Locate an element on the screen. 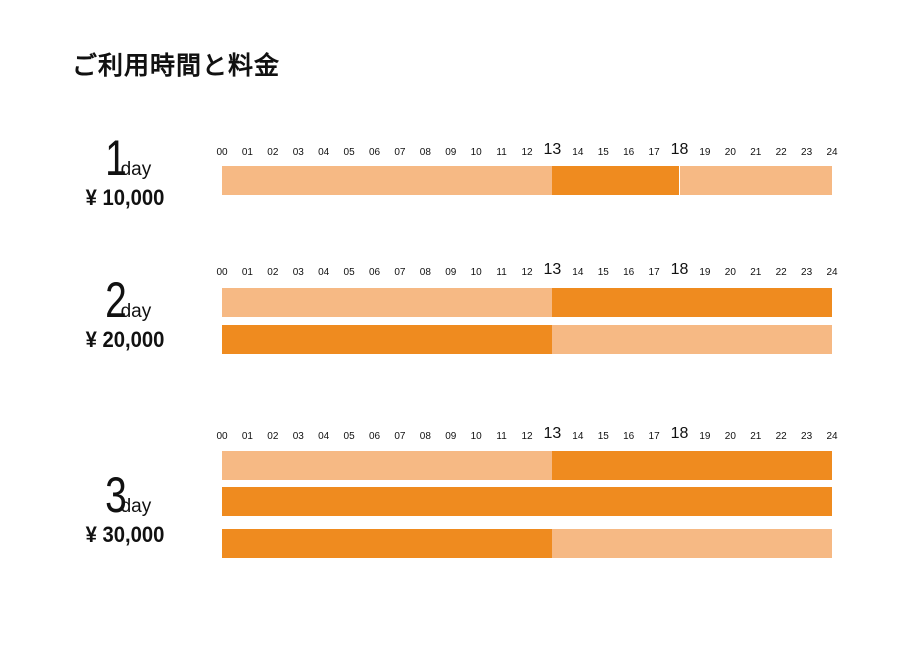  hour-tick-label: 00 is located at coordinates (222, 272).